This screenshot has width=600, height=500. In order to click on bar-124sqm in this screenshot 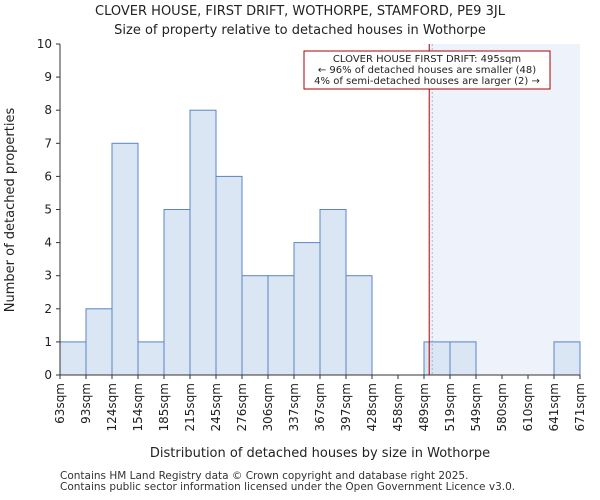, I will do `click(125, 259)`.